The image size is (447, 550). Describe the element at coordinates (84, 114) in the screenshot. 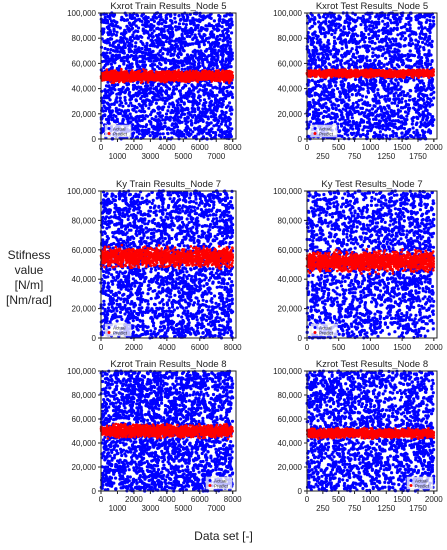

I see `y-tick-label: 20,000` at that location.